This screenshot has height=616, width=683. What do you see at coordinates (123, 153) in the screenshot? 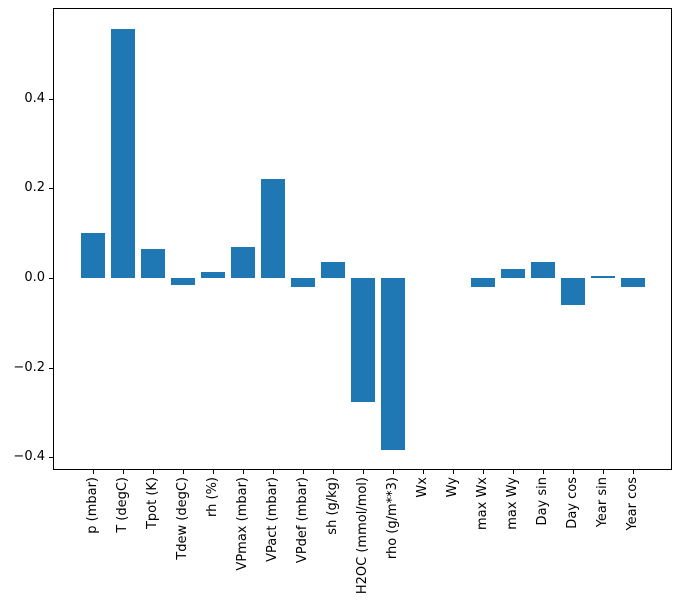
I see `bar-t-degc` at bounding box center [123, 153].